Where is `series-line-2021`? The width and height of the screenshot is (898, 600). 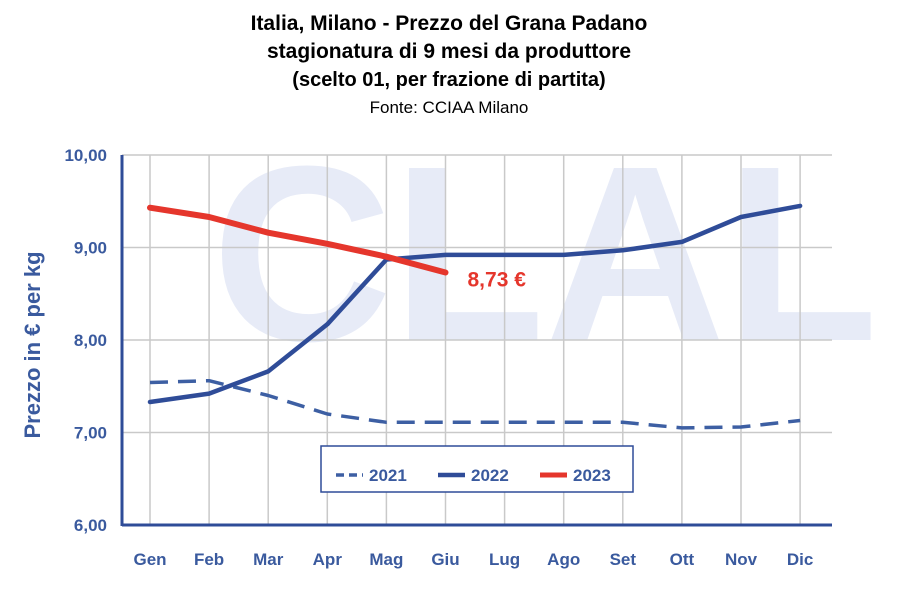
series-line-2021 is located at coordinates (475, 404).